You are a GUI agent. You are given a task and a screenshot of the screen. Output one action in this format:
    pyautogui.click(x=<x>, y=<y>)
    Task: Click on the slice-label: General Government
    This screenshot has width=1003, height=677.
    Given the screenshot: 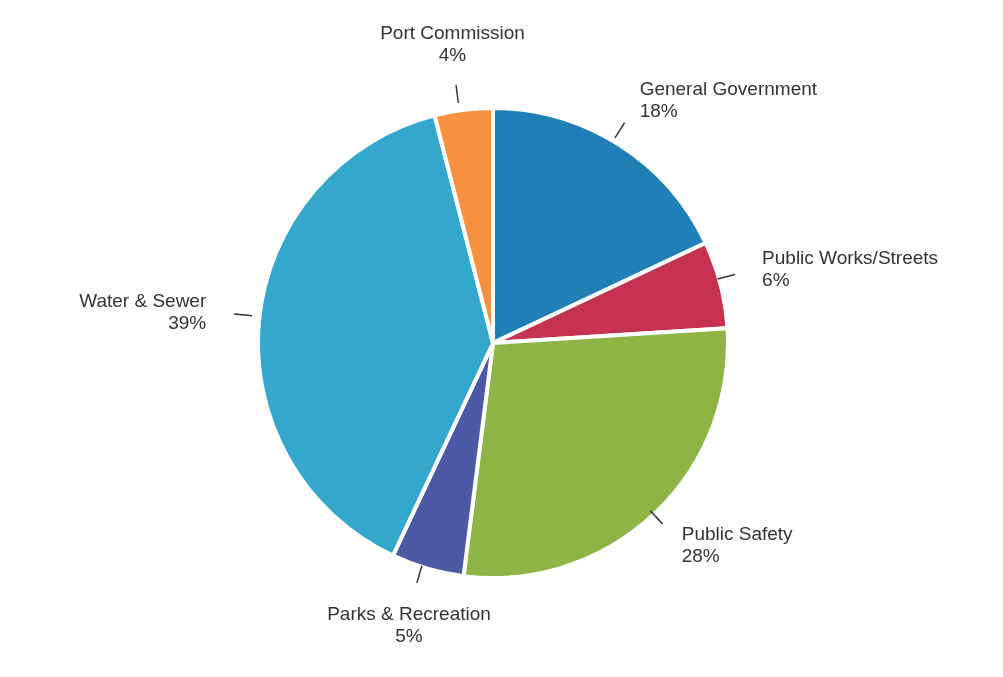 What is the action you would take?
    pyautogui.click(x=728, y=89)
    